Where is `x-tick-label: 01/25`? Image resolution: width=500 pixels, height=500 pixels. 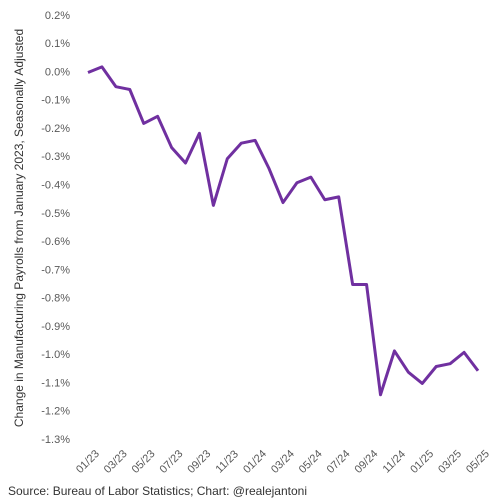 x-tick-label: 01/25 is located at coordinates (422, 462).